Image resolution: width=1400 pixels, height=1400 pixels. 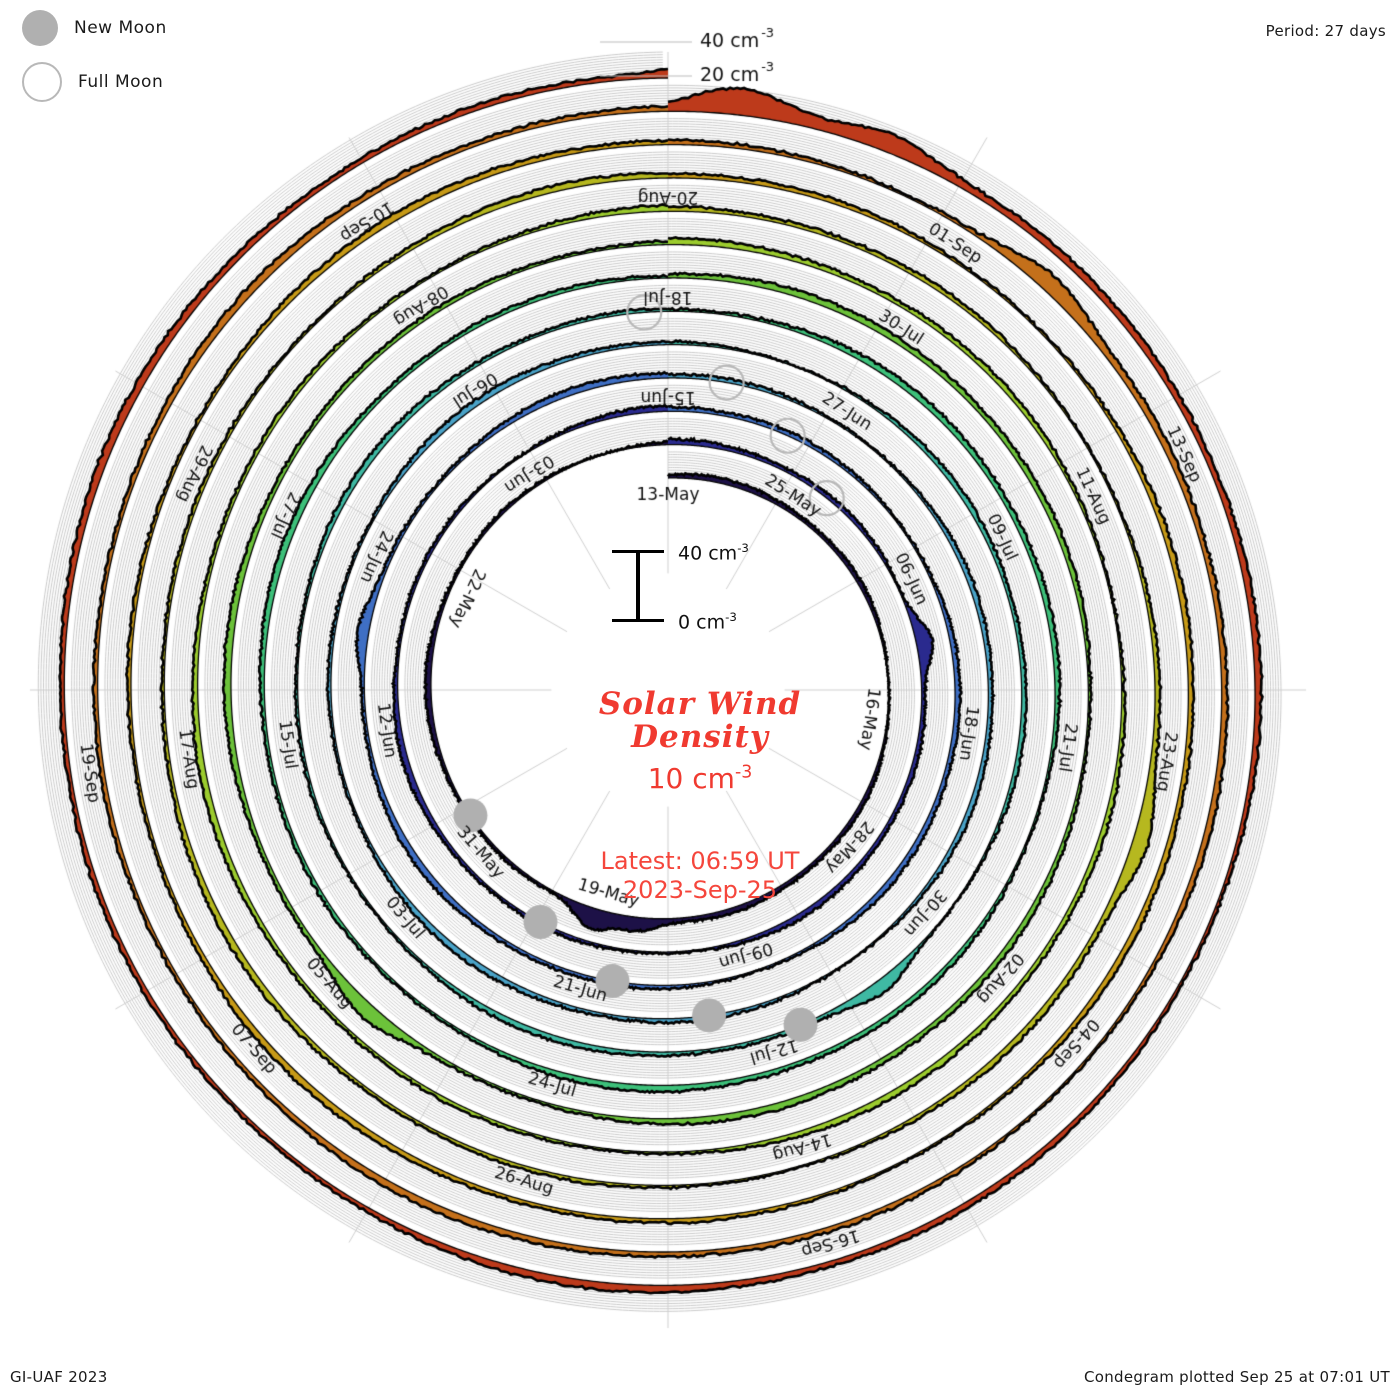 What do you see at coordinates (130, 55) in the screenshot?
I see `moon-phase-legend: New Moon Full Moon` at bounding box center [130, 55].